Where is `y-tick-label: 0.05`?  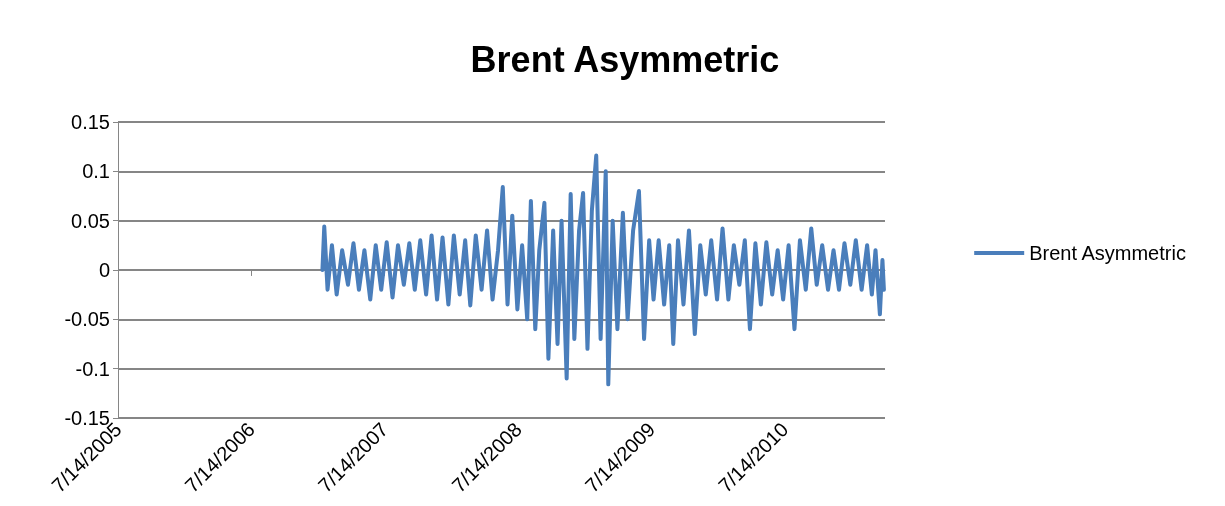
y-tick-label: 0.05 is located at coordinates (90, 220).